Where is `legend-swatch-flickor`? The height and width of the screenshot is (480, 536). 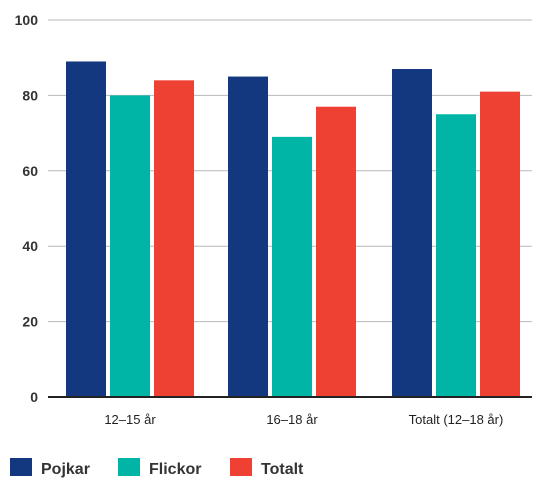 legend-swatch-flickor is located at coordinates (129, 467).